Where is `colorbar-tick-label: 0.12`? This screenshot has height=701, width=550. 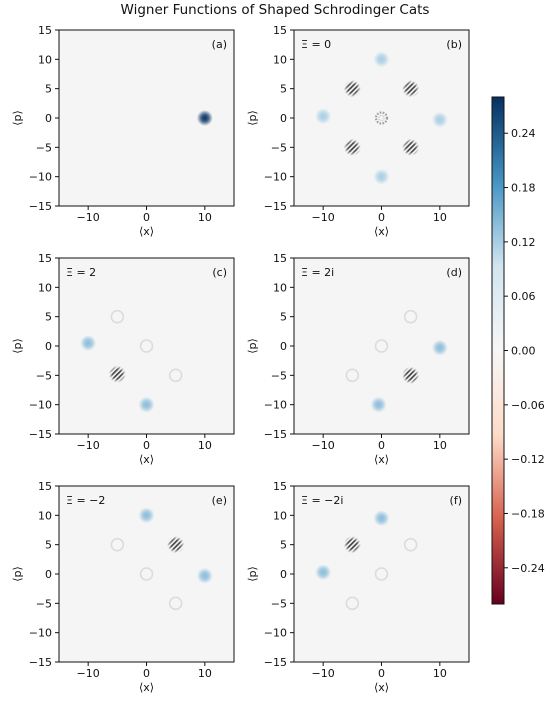
colorbar-tick-label: 0.12 is located at coordinates (523, 242).